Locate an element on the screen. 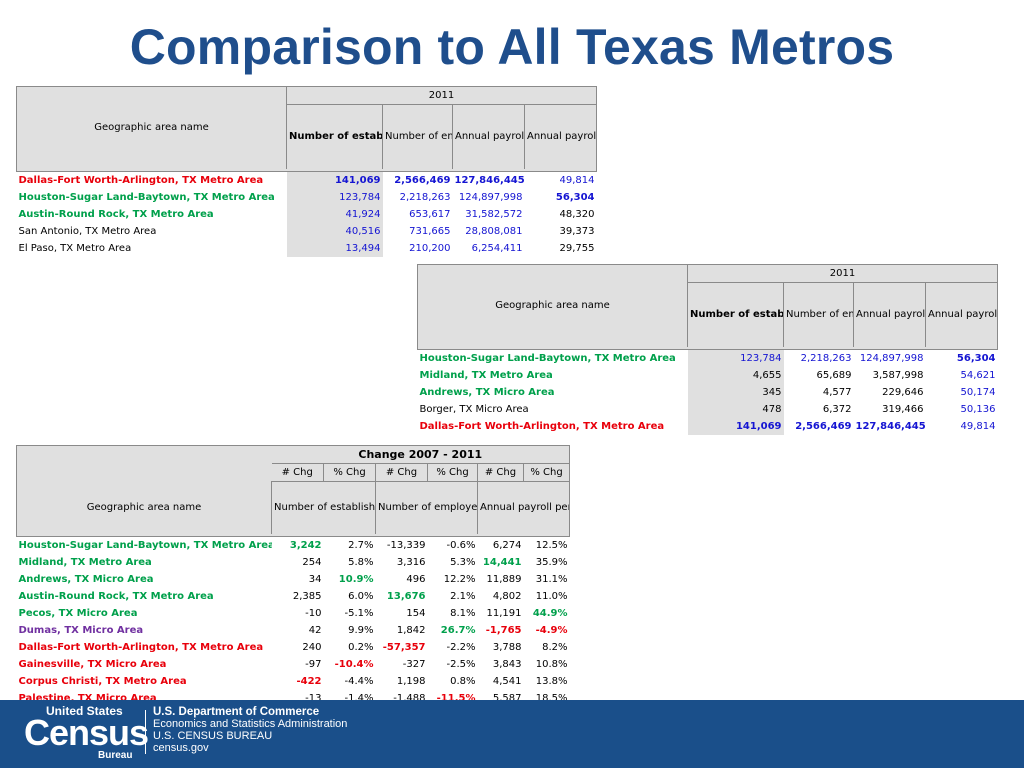 The width and height of the screenshot is (1024, 768). payroll-per-employee-cell: 39,373 is located at coordinates (577, 231).